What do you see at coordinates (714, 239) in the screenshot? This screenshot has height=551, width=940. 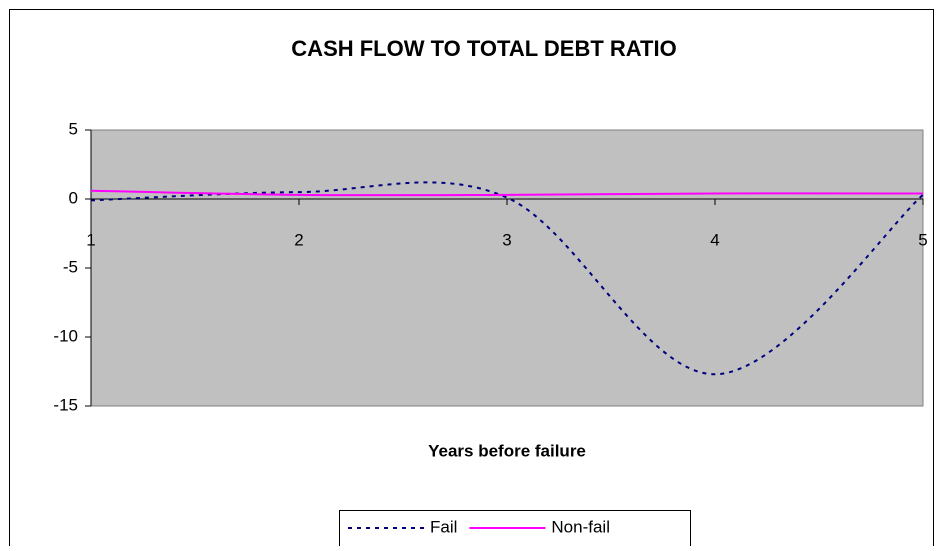 I see `x-tick-label: 4` at bounding box center [714, 239].